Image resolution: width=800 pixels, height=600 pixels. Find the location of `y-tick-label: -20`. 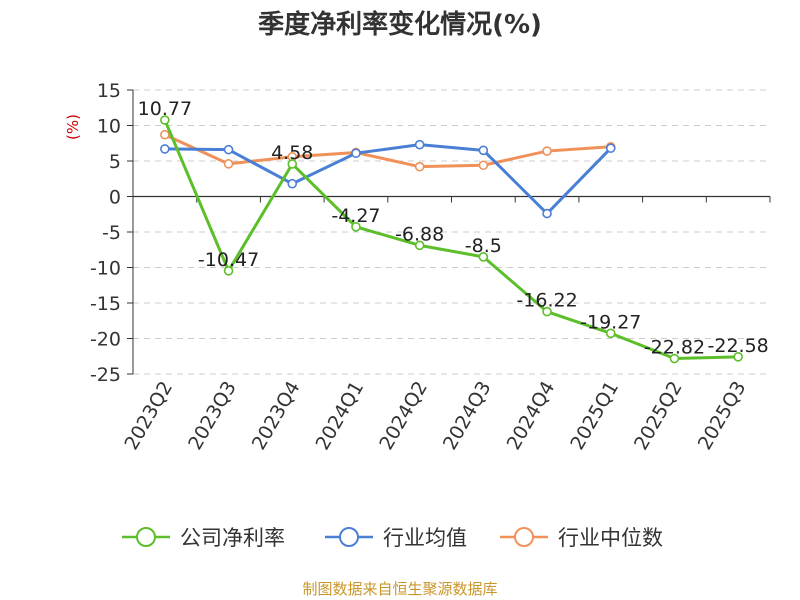

y-tick-label: -20 is located at coordinates (105, 340).